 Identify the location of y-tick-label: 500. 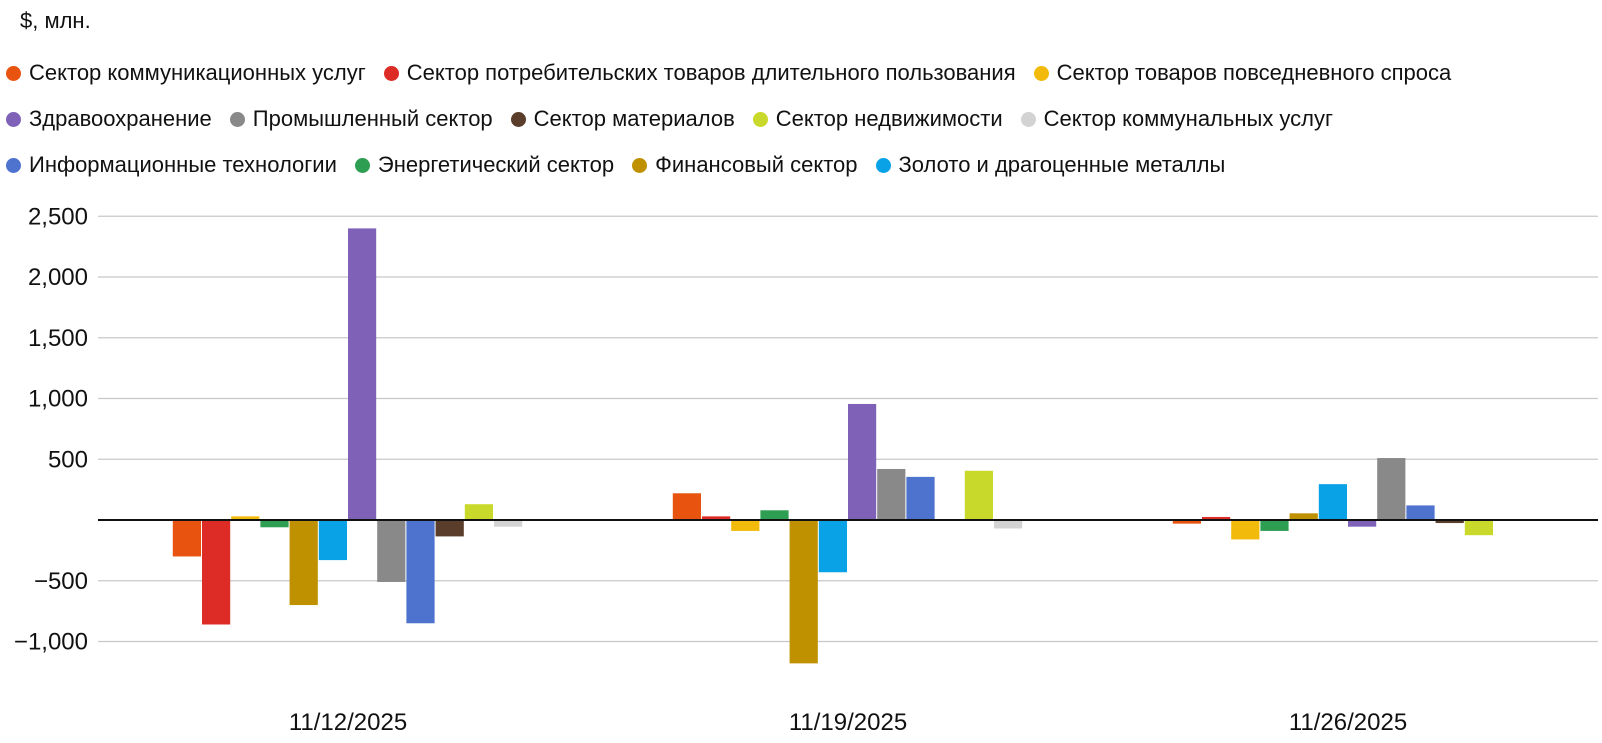
(68, 459).